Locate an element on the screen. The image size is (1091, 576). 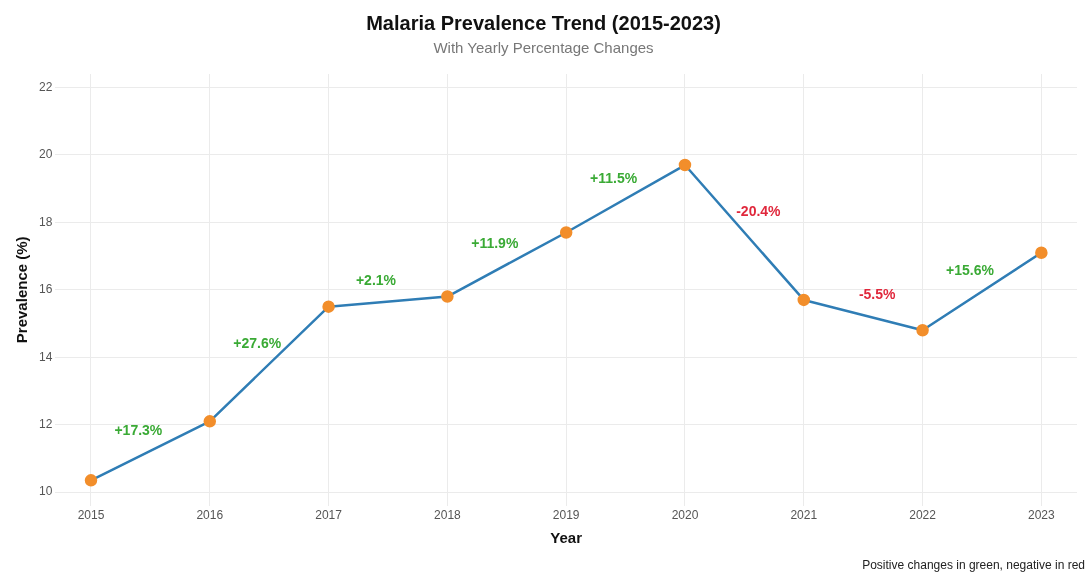
y-tick-label: 10 is located at coordinates (45, 491).